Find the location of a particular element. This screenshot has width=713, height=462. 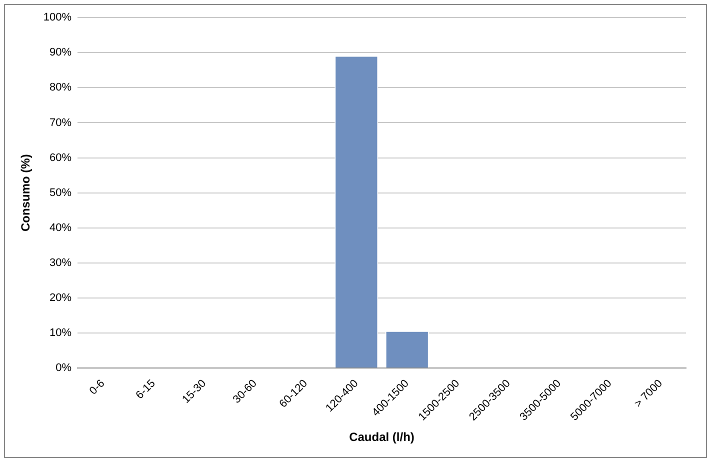

y-tick-label: 0% is located at coordinates (64, 368).